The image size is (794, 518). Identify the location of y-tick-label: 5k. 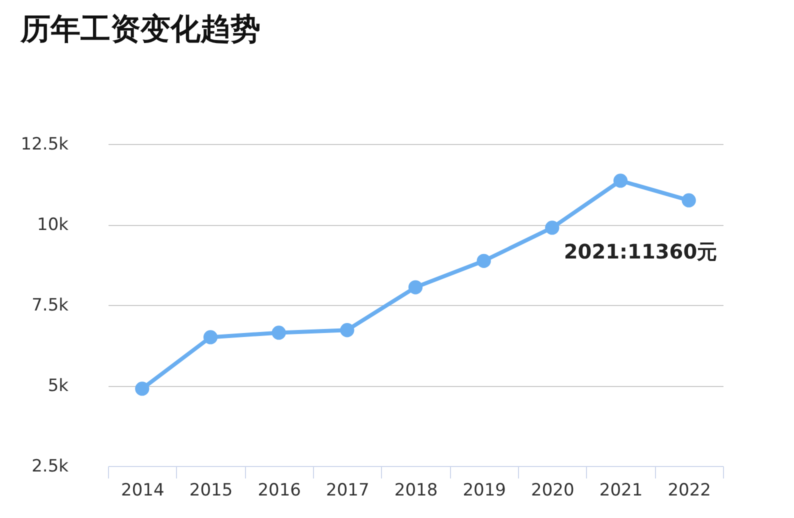
(58, 386).